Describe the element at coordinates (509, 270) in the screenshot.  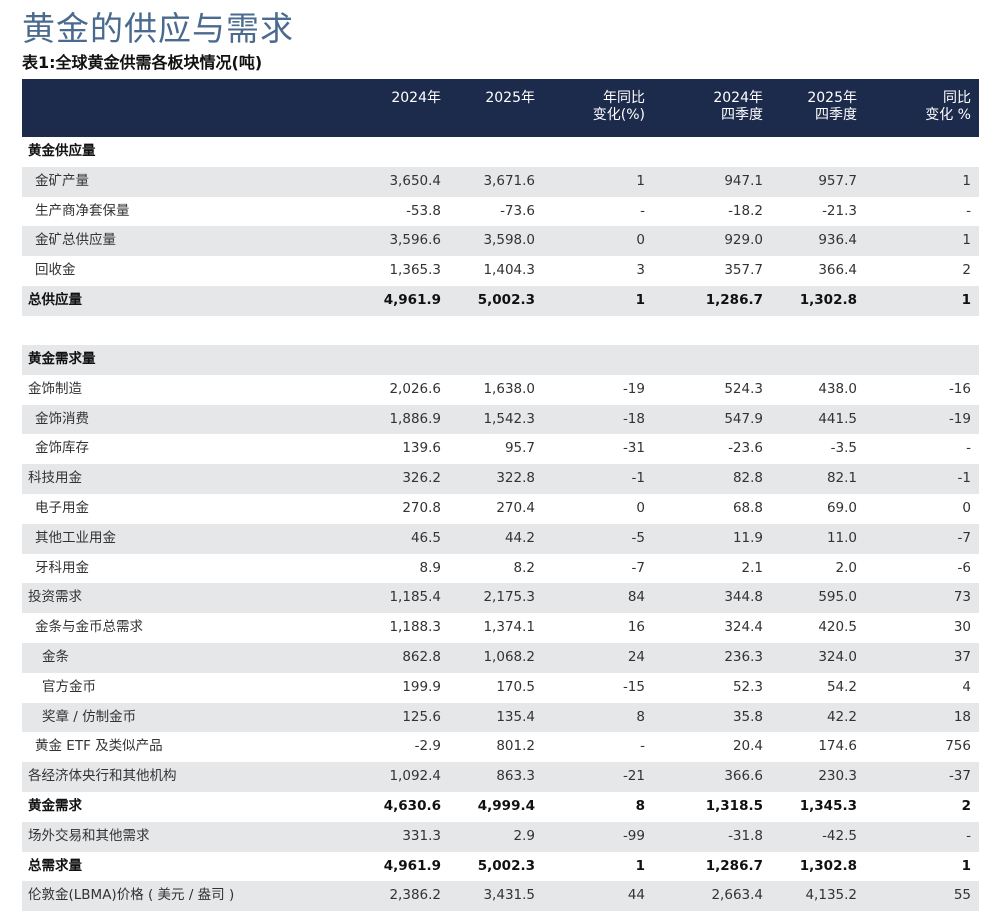
I see `cell-value: 1,404.3` at that location.